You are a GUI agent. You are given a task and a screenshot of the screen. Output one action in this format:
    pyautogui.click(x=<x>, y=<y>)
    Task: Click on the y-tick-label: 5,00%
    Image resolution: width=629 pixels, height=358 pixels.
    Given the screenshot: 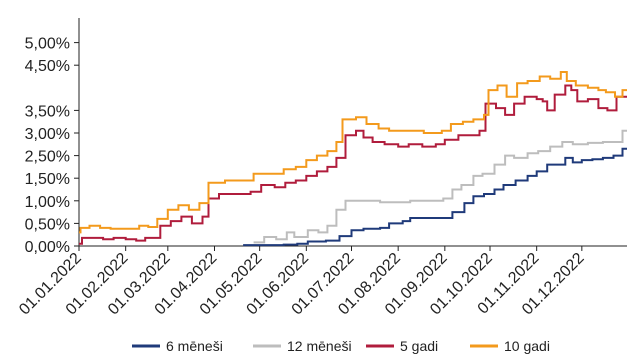 What is the action you would take?
    pyautogui.click(x=47, y=44)
    